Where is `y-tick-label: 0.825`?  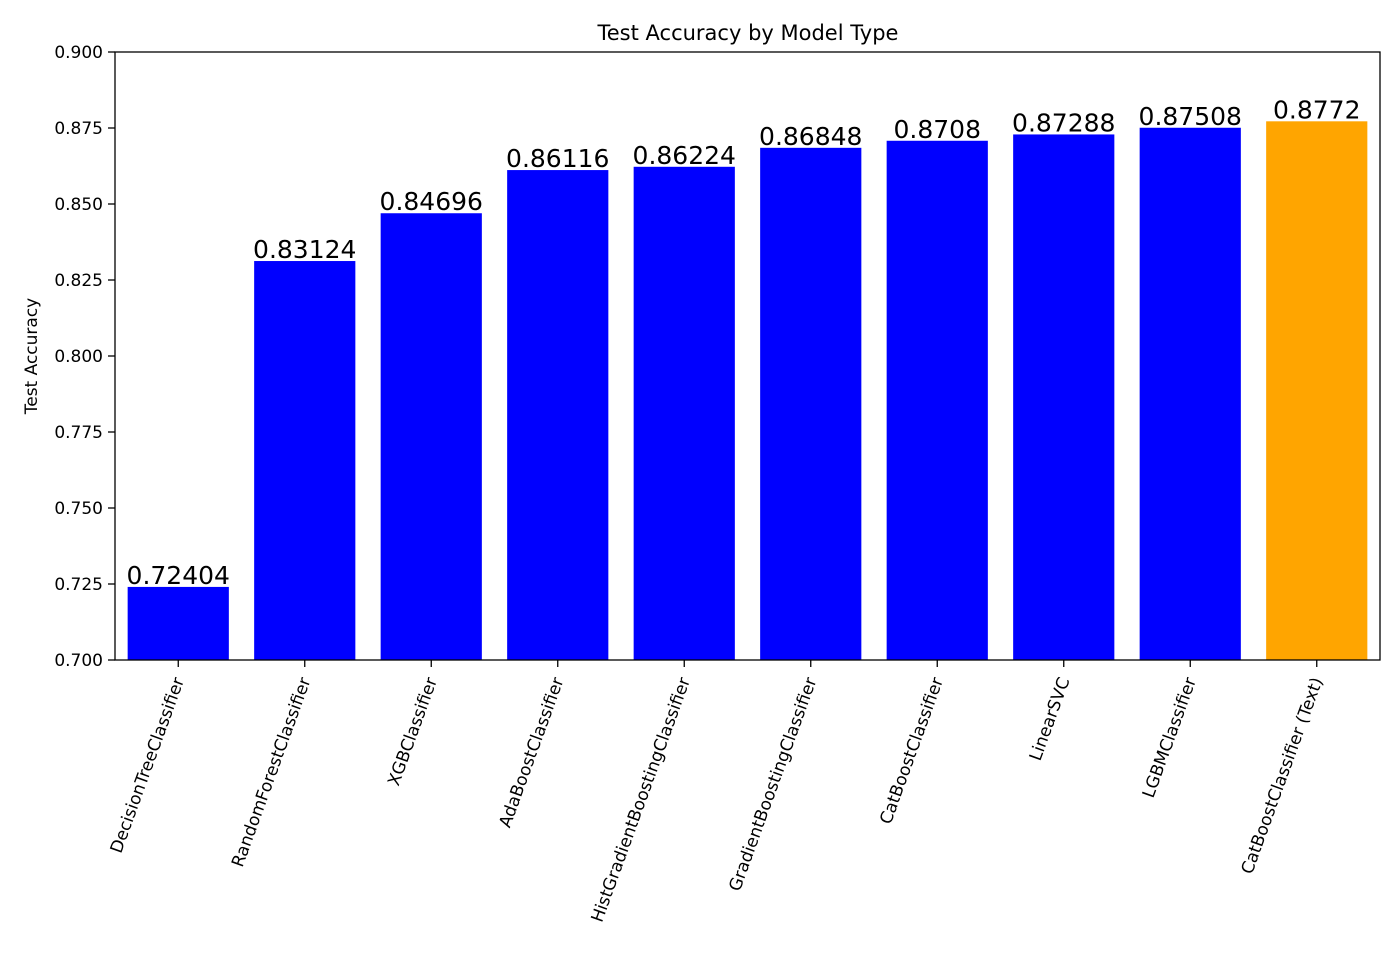 y-tick-label: 0.825 is located at coordinates (78, 281).